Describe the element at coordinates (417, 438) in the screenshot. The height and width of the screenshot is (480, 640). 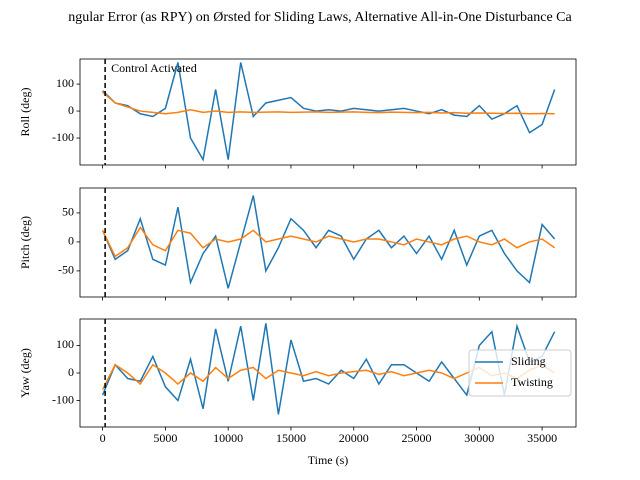
I see `x-tick-label: 25000` at that location.